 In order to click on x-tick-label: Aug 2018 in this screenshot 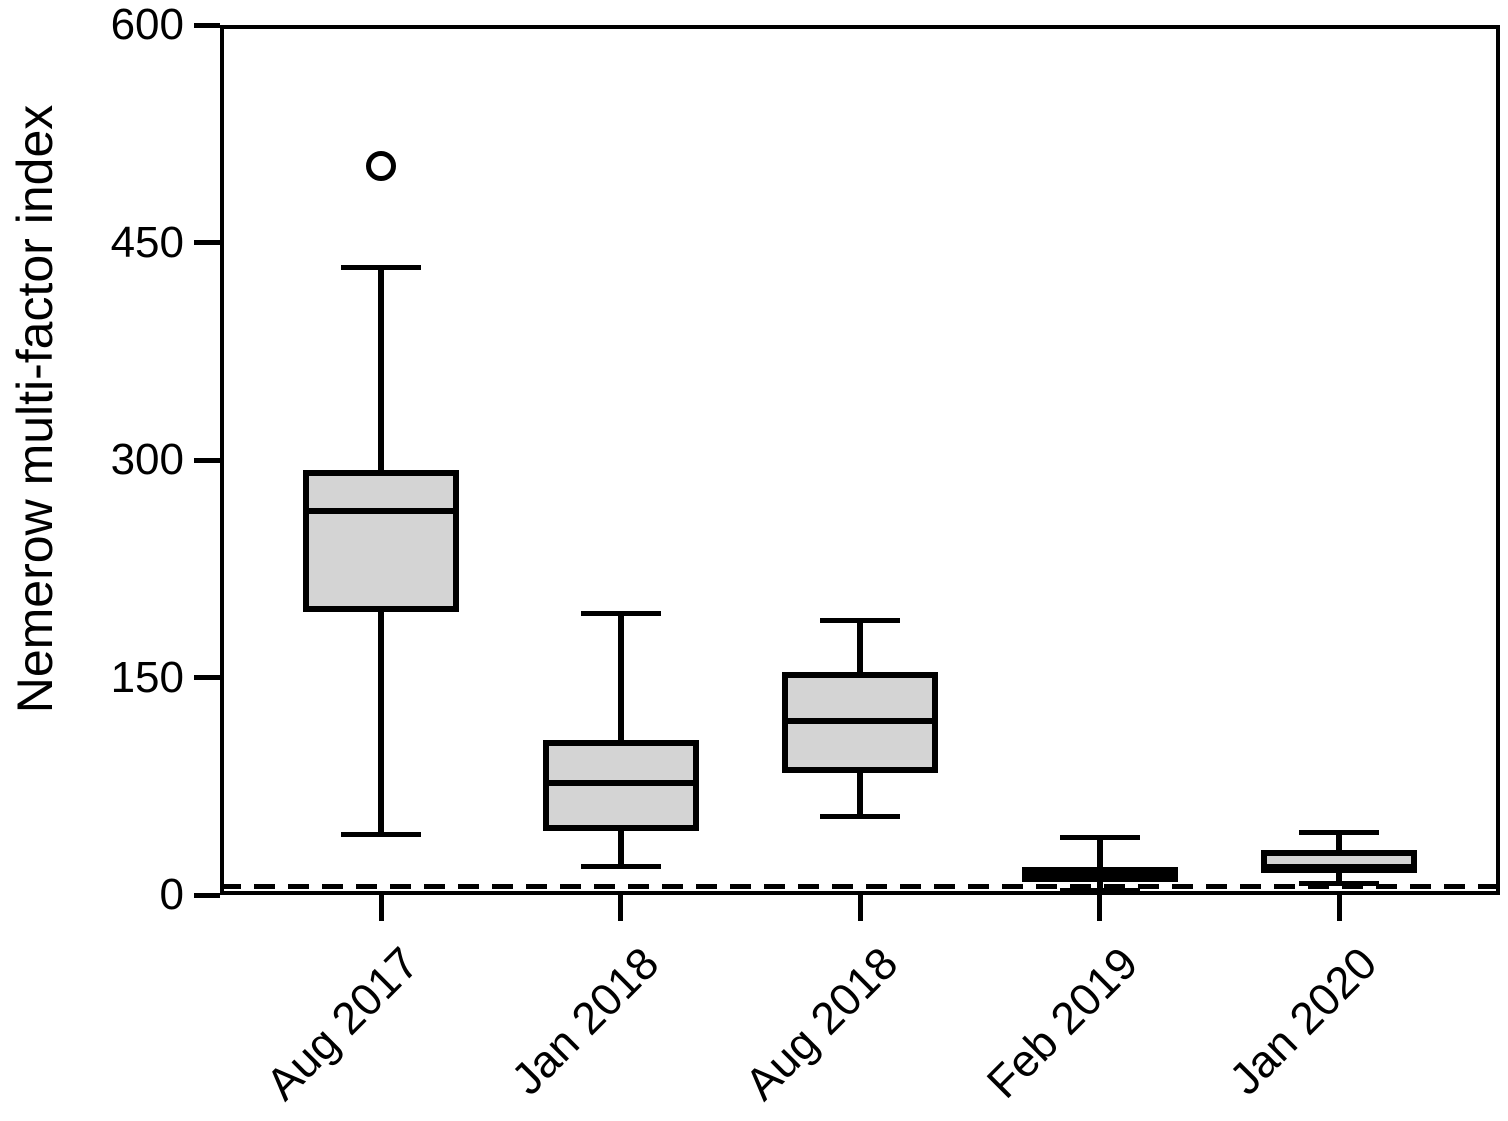, I will do `click(821, 1023)`.